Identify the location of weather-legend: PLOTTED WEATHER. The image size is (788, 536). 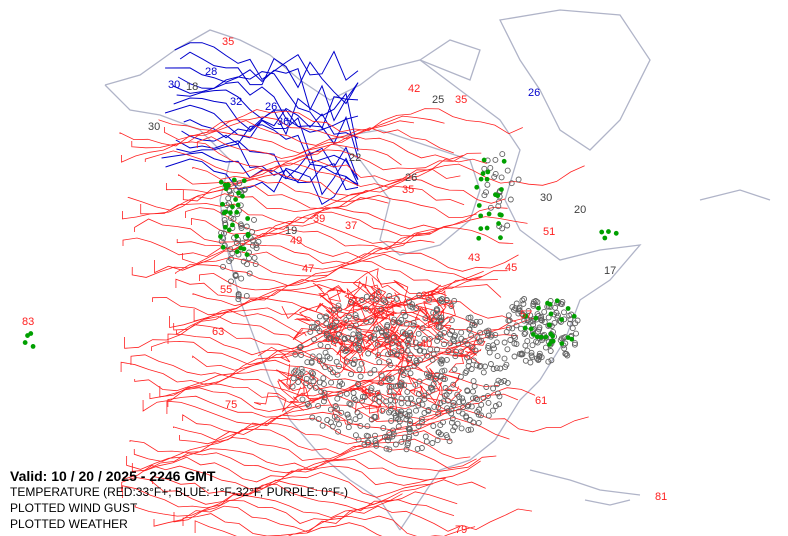
(69, 524).